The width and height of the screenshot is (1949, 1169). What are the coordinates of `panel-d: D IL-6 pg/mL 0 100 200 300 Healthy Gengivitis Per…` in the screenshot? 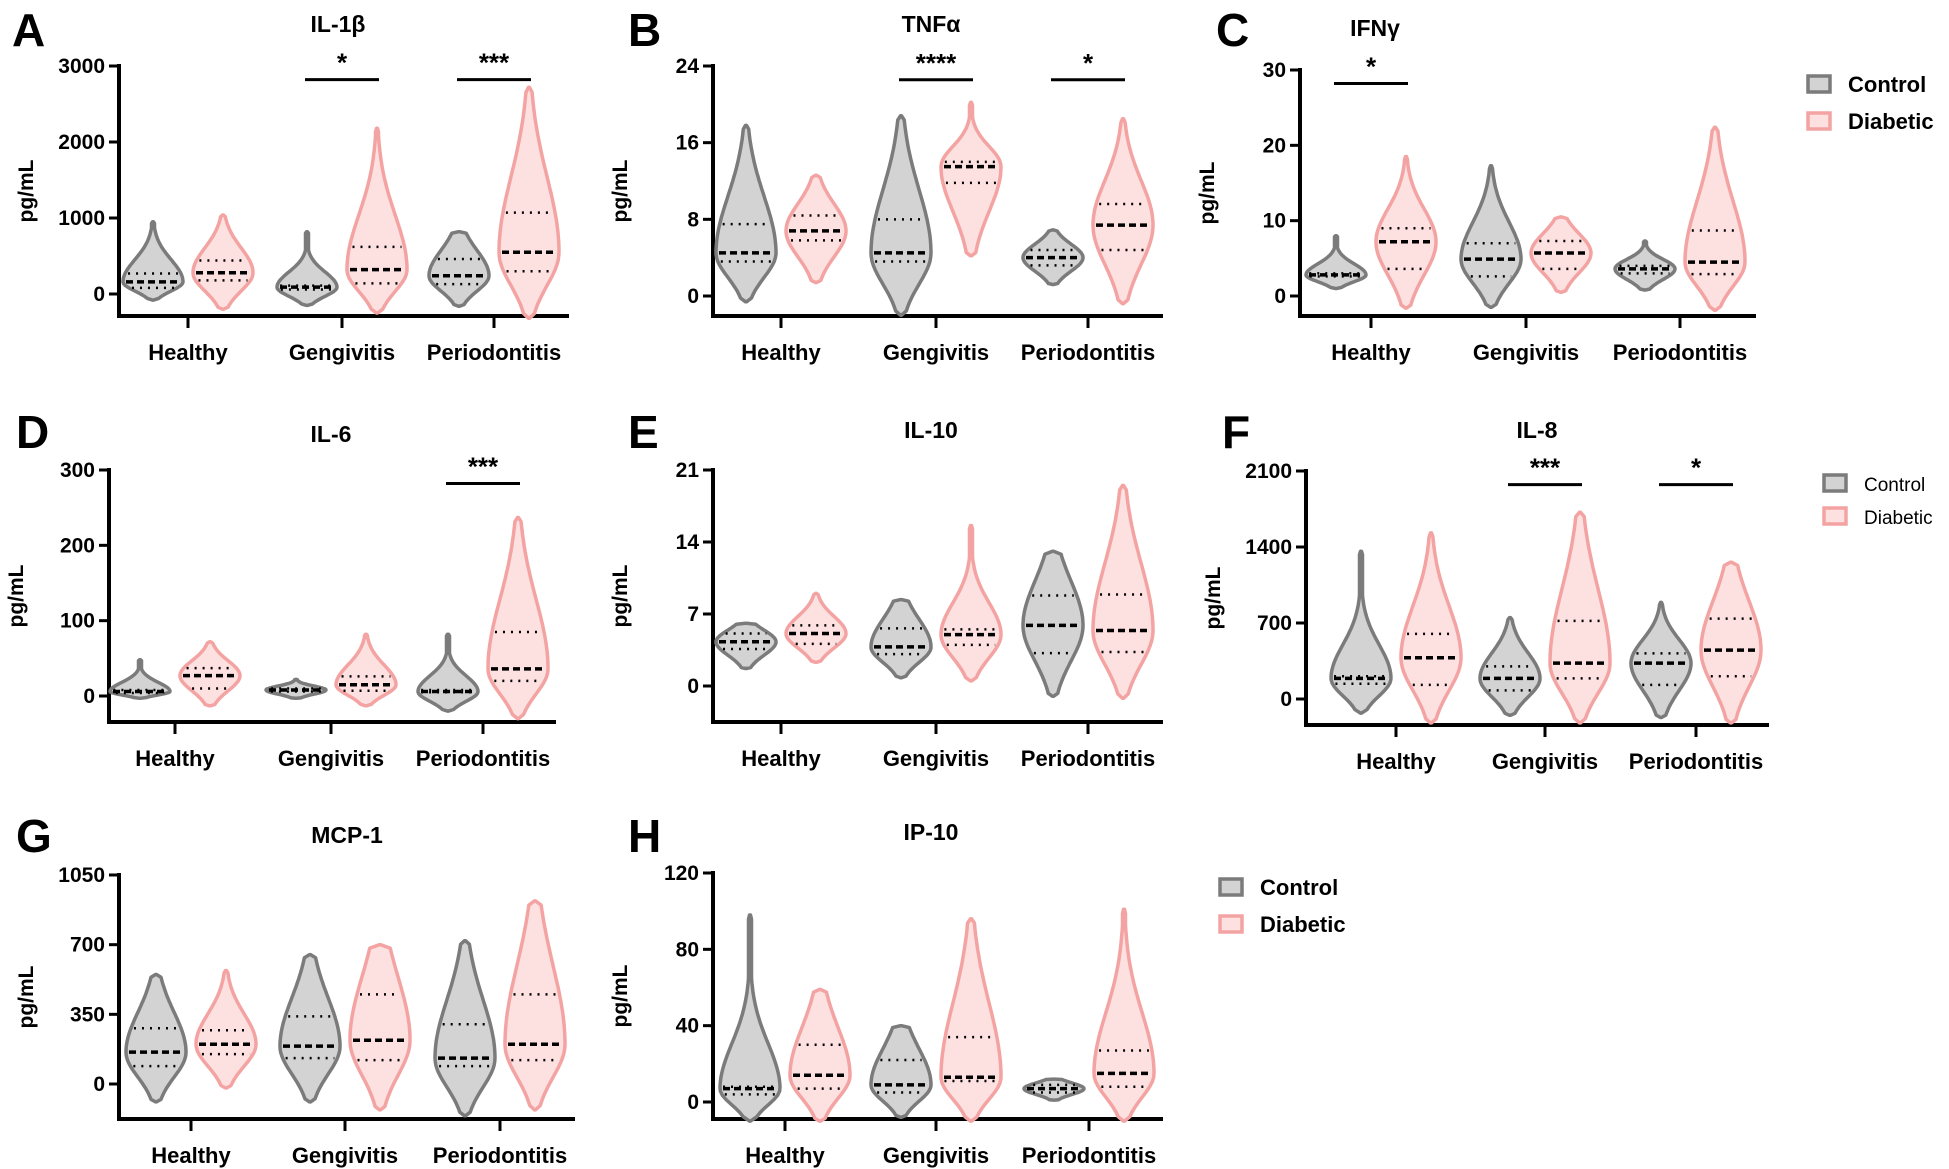 It's located at (280, 588).